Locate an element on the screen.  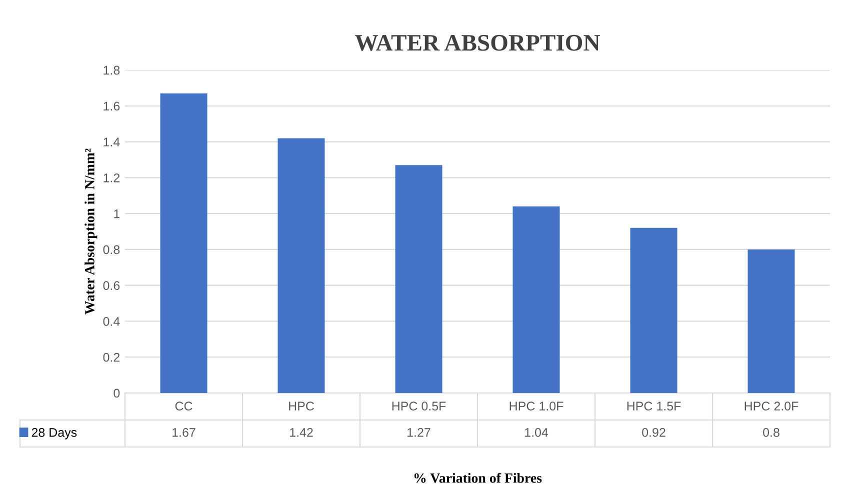
y-tick-label: 0.4 is located at coordinates (111, 321).